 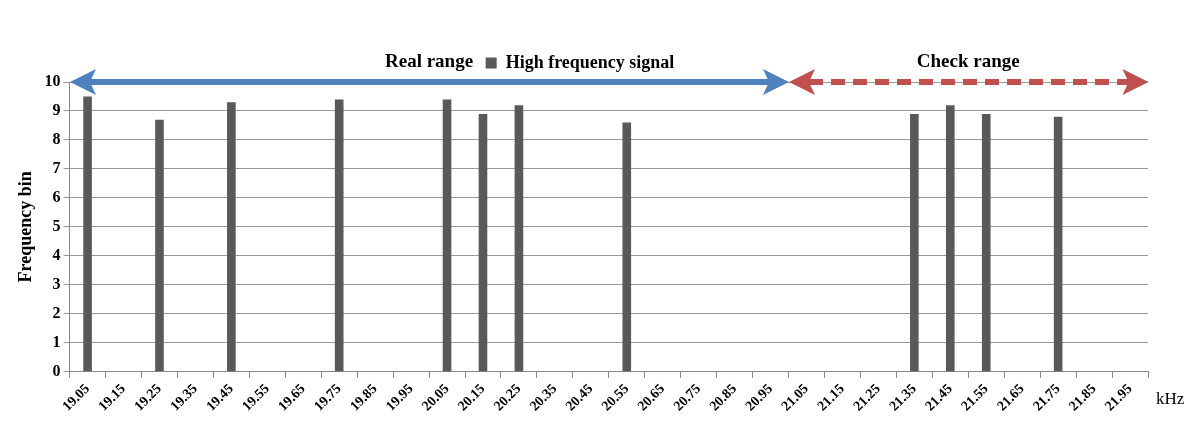 I want to click on y-axis-title: Frequency bin, so click(x=25, y=227).